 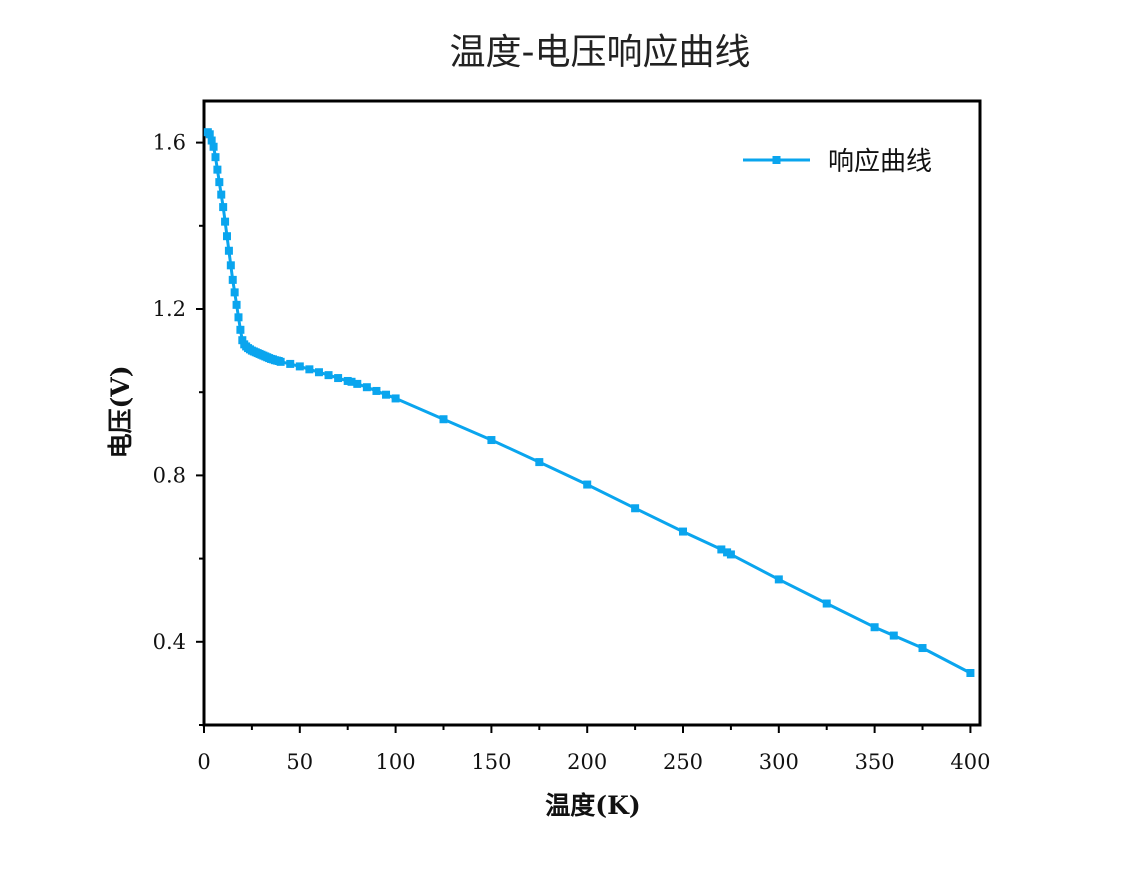 What do you see at coordinates (683, 762) in the screenshot?
I see `x-tick-label: 250` at bounding box center [683, 762].